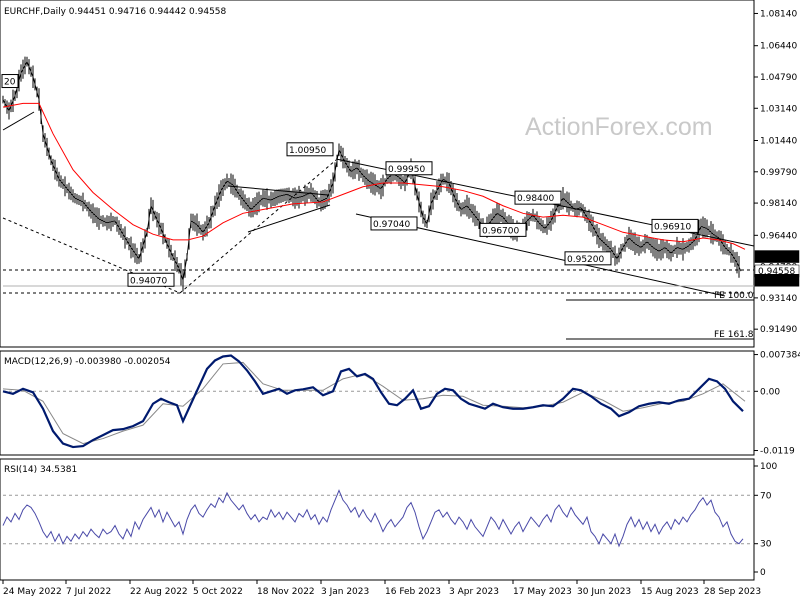 The height and width of the screenshot is (600, 800). Describe the element at coordinates (670, 592) in the screenshot. I see `x-tick-label: 15 Aug 2023` at that location.